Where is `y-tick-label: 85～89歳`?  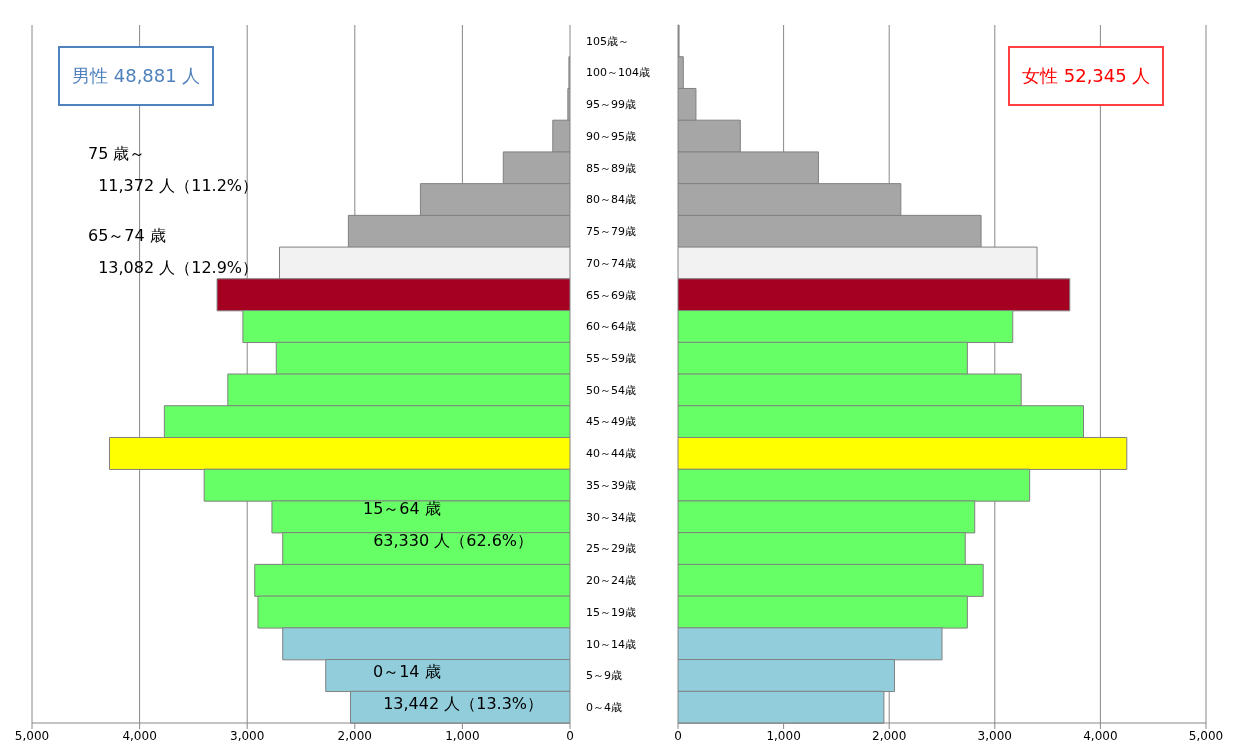
y-tick-label: 85～89歳 is located at coordinates (611, 168).